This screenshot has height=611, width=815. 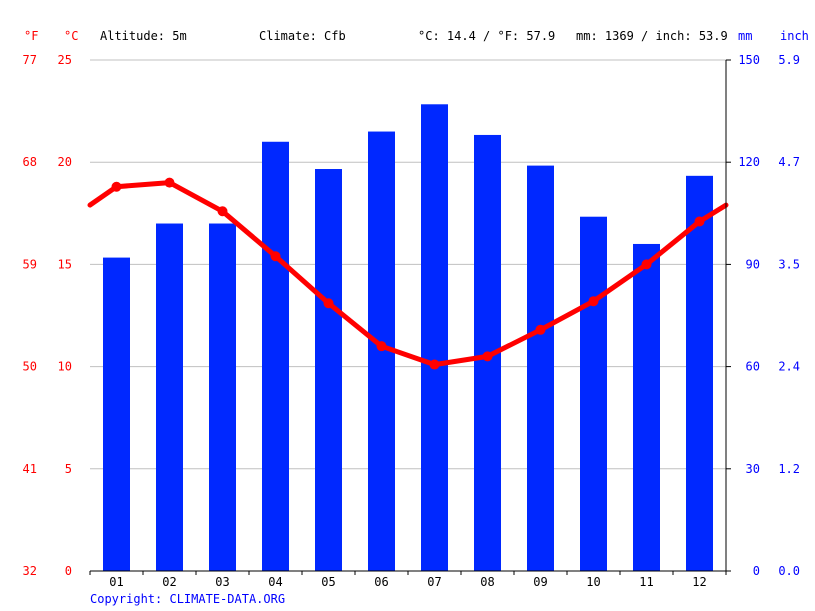 I want to click on mm-tick-label: 30, so click(x=753, y=469).